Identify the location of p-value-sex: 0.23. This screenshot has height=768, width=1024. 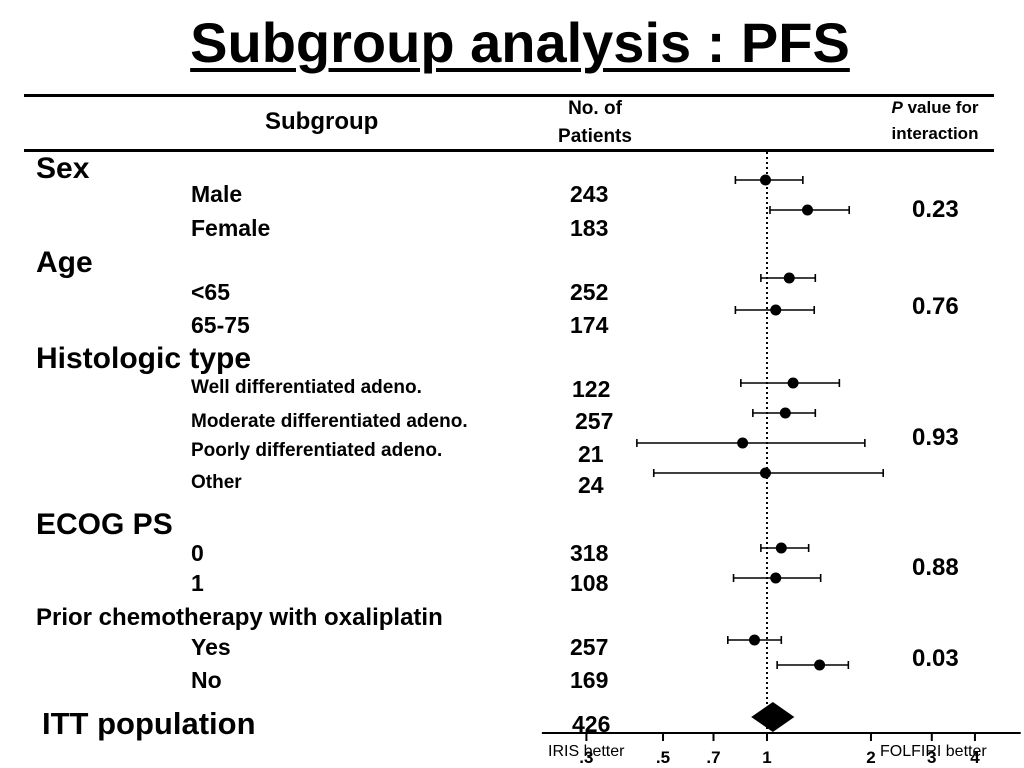
(935, 209).